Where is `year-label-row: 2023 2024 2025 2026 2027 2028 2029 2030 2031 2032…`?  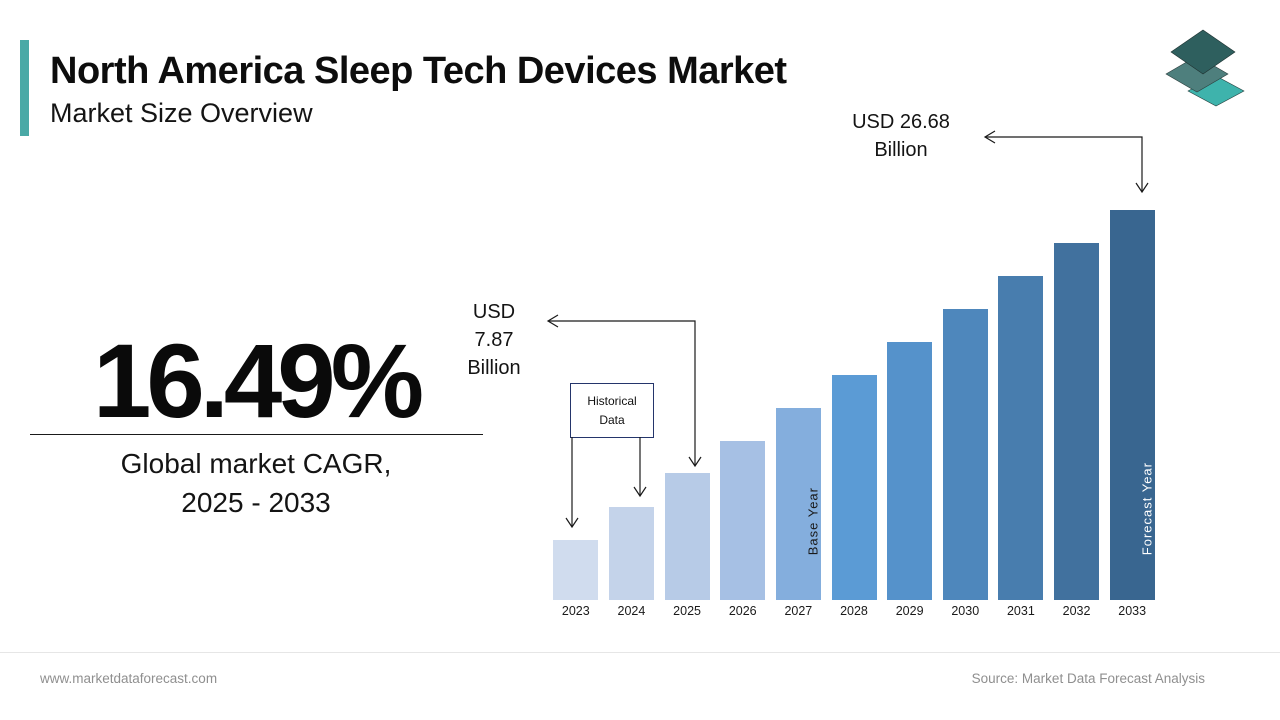
year-label-row: 2023 2024 2025 2026 2027 2028 2029 2030 2031 2032… is located at coordinates (854, 613).